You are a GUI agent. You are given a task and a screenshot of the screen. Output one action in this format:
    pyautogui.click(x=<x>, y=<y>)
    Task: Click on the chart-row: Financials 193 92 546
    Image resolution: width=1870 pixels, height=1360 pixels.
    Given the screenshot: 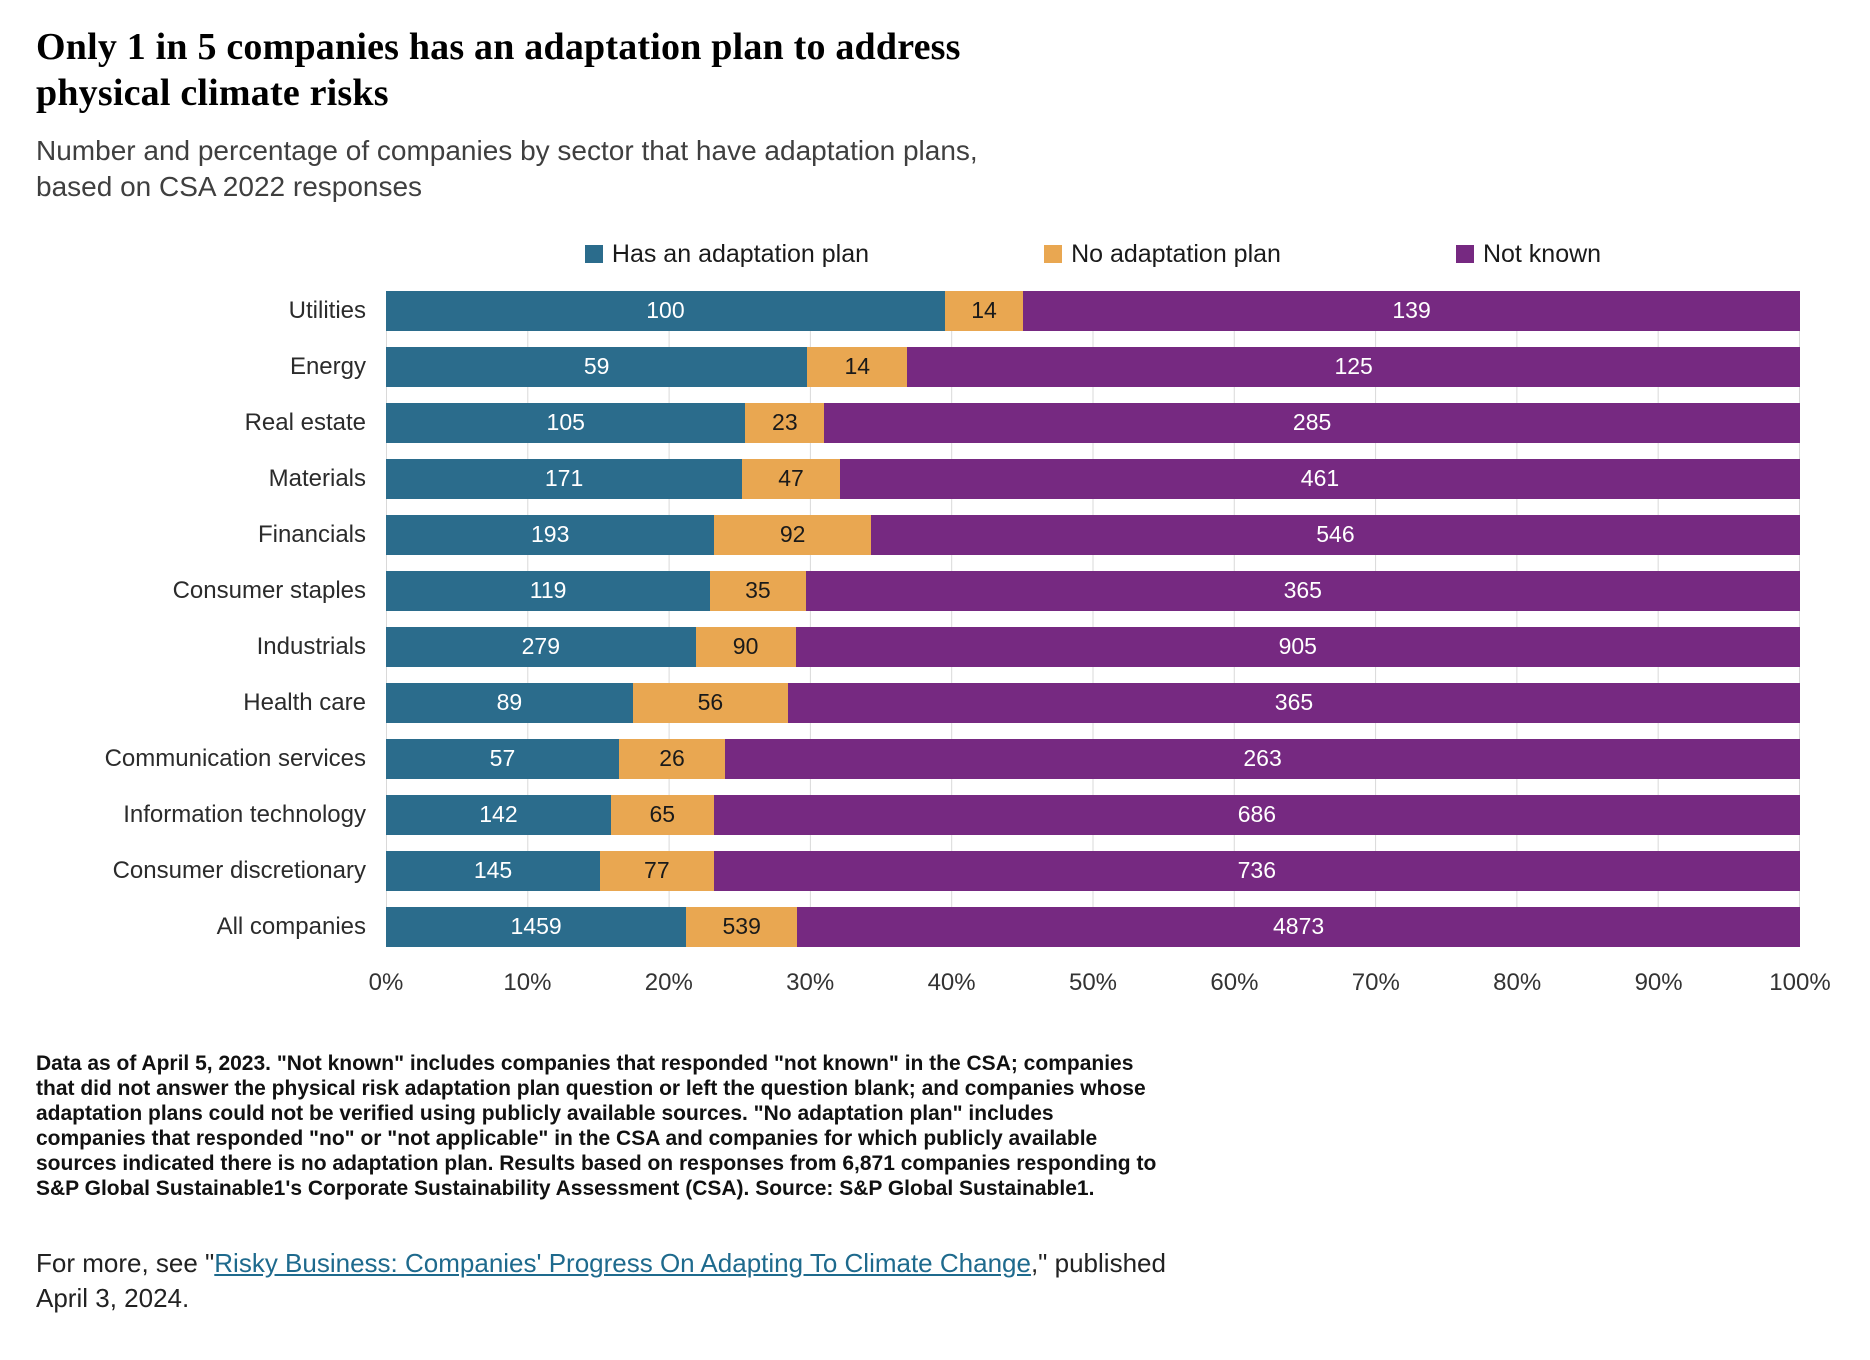 What is the action you would take?
    pyautogui.click(x=918, y=534)
    